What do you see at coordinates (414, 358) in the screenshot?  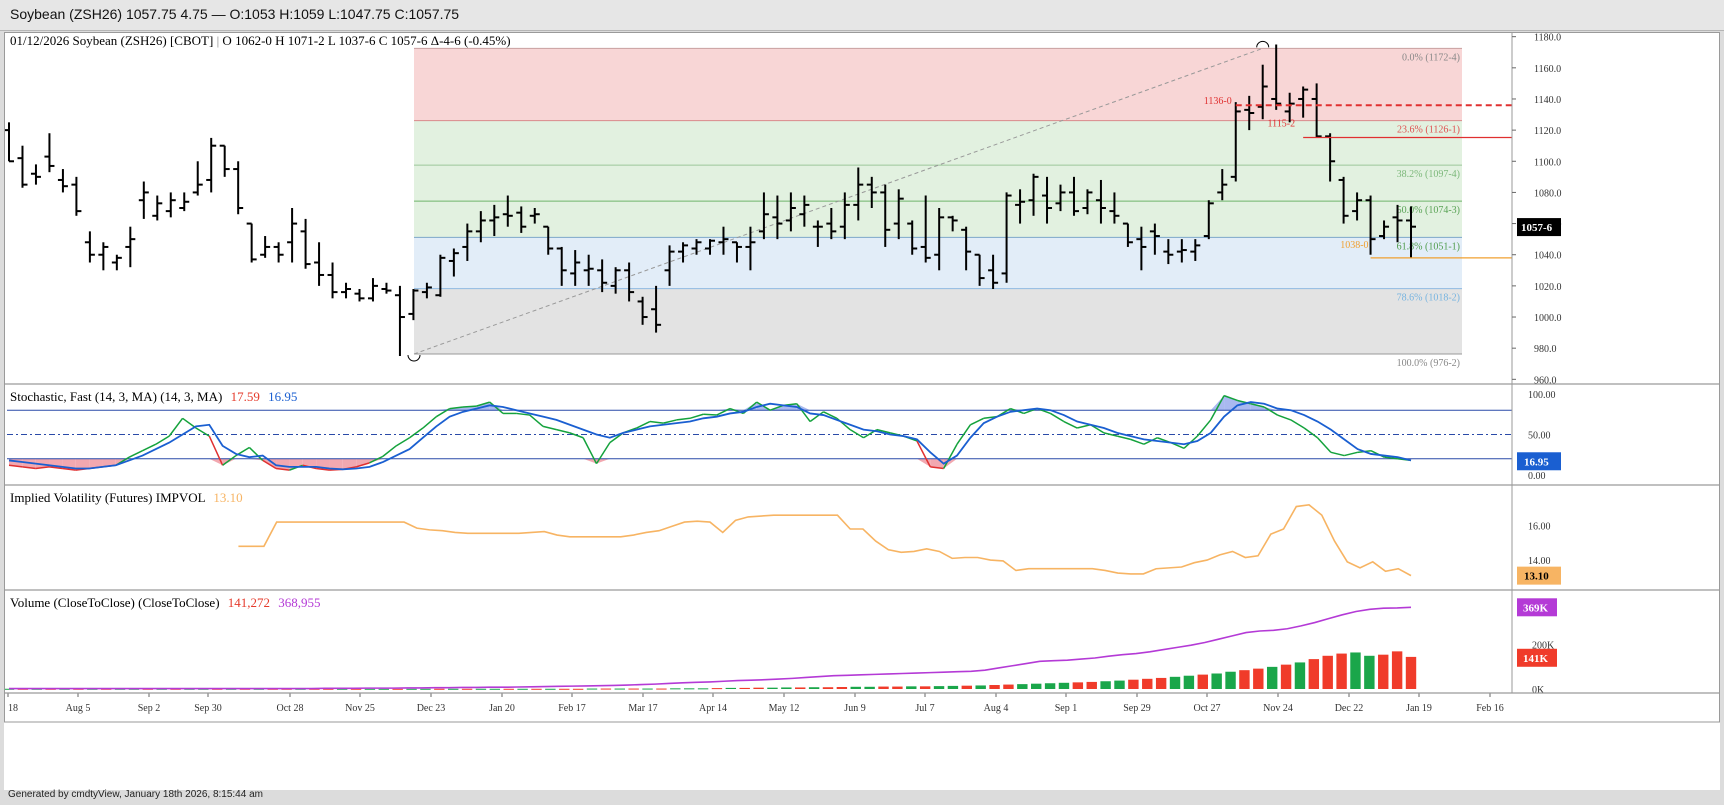 I see `fib-low-marker` at bounding box center [414, 358].